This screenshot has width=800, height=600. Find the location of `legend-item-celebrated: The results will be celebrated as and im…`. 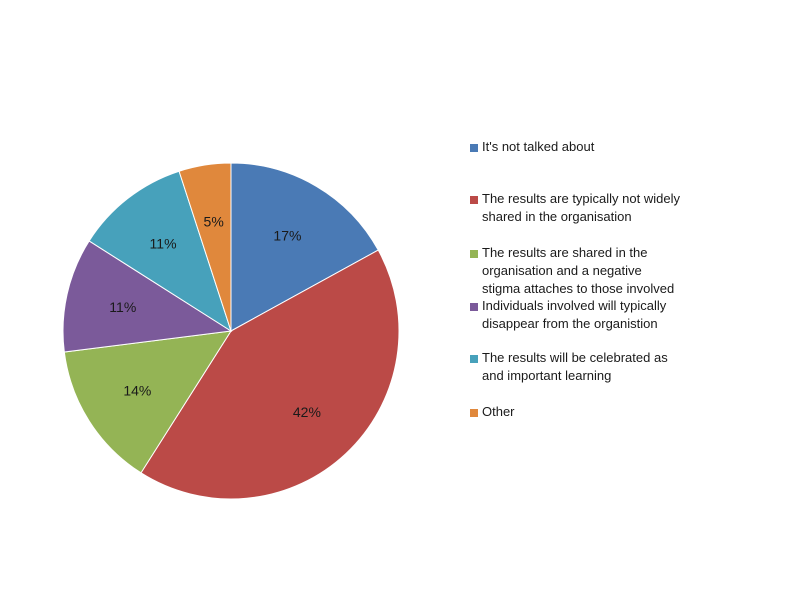

legend-item-celebrated: The results will be celebrated as and im… is located at coordinates (595, 367).